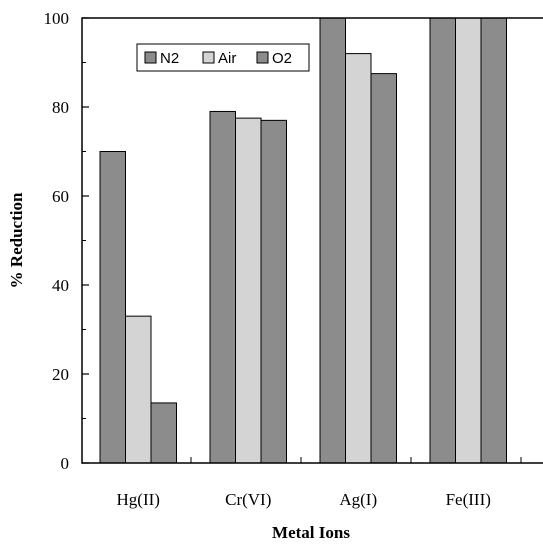 The height and width of the screenshot is (547, 543). What do you see at coordinates (358, 499) in the screenshot?
I see `x-category-label: Ag(I)` at bounding box center [358, 499].